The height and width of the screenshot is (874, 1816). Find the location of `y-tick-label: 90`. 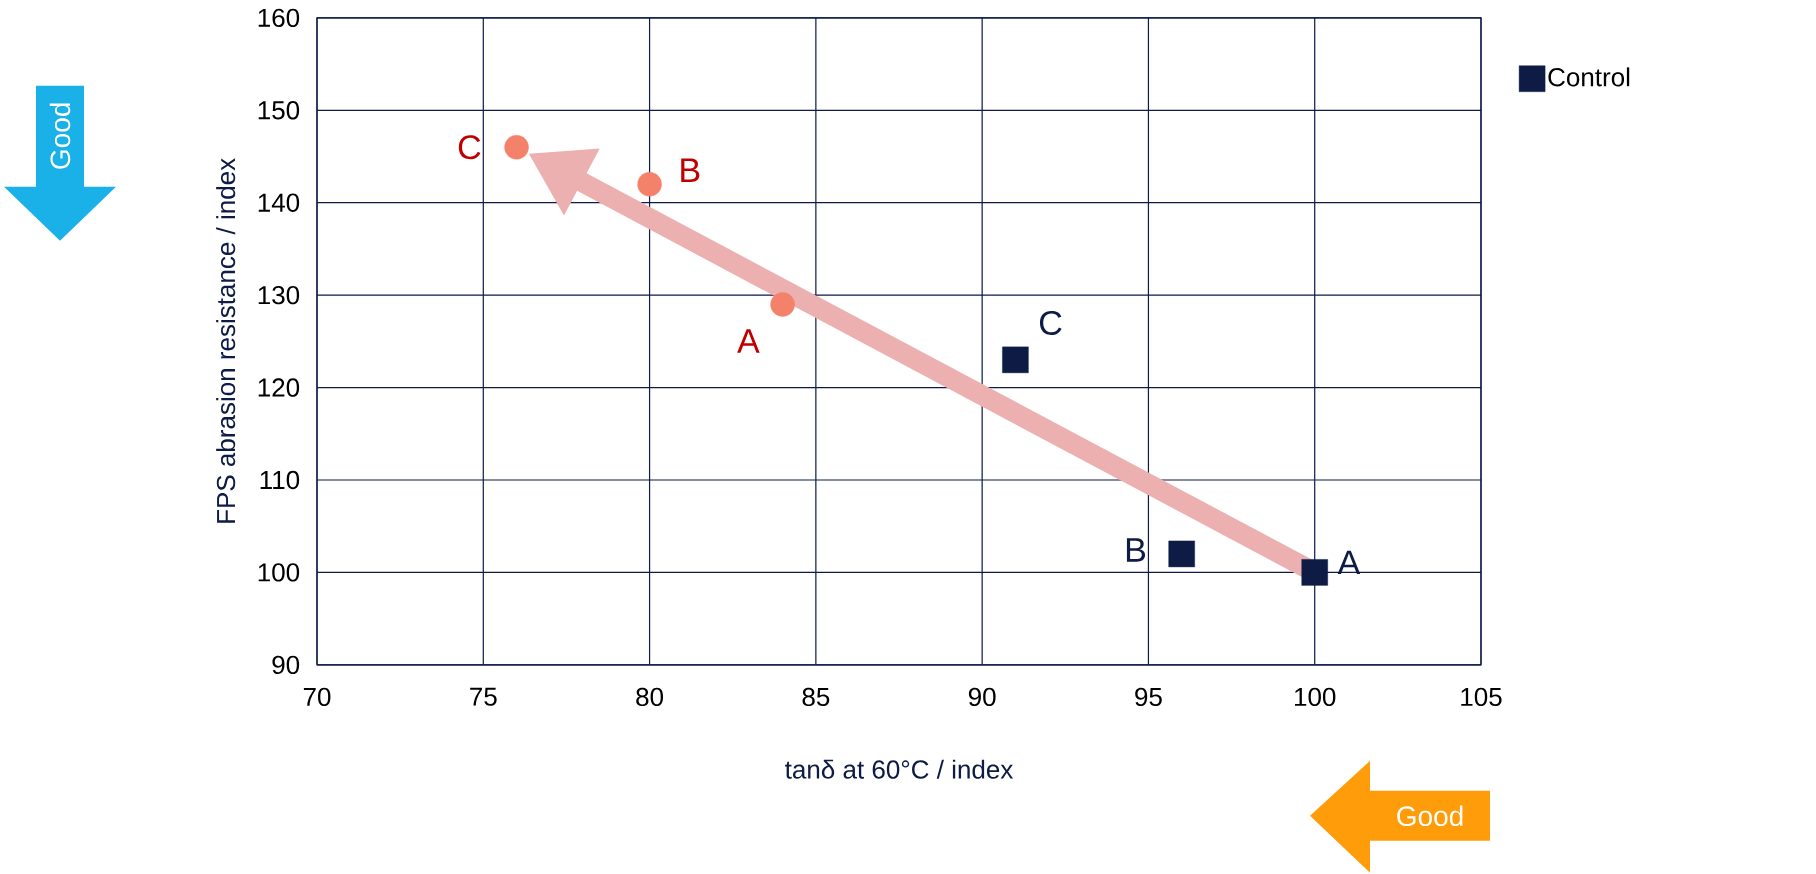

y-tick-label: 90 is located at coordinates (286, 665).